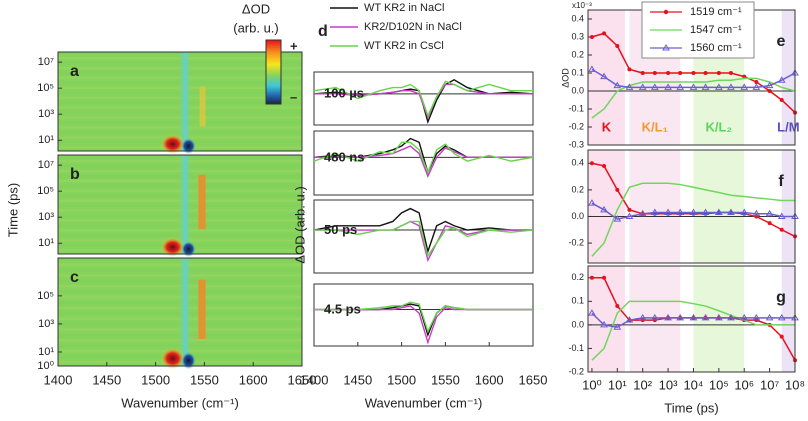 The width and height of the screenshot is (808, 421). What do you see at coordinates (565, 78) in the screenshot?
I see `y-axis-label: ΔOD` at bounding box center [565, 78].